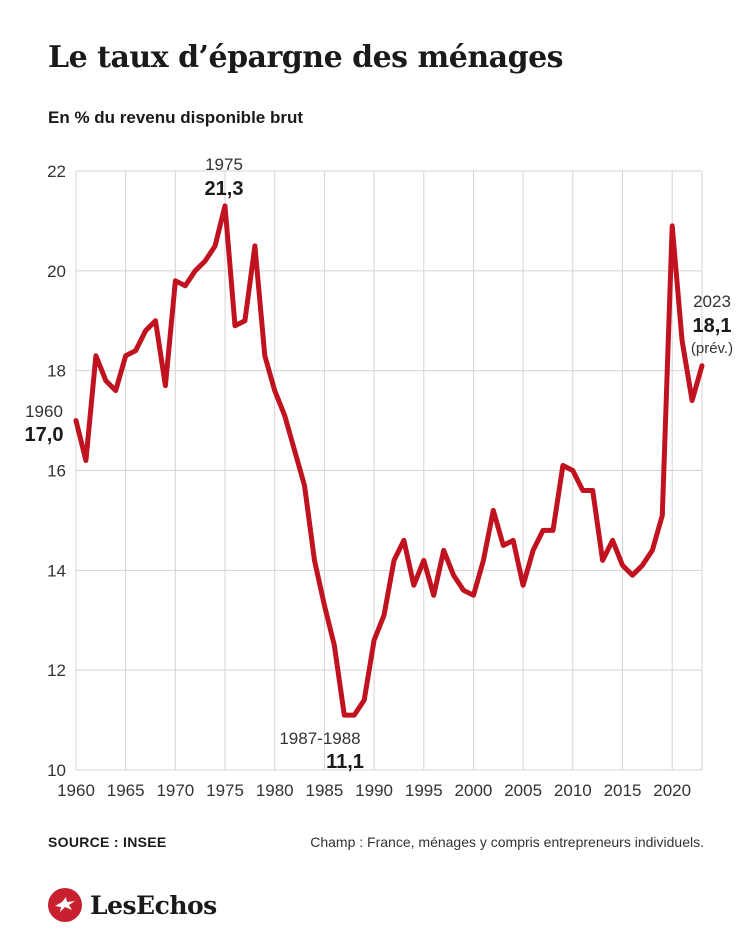 The image size is (750, 938). Describe the element at coordinates (672, 790) in the screenshot. I see `x-tick-label-2020: 2020` at that location.